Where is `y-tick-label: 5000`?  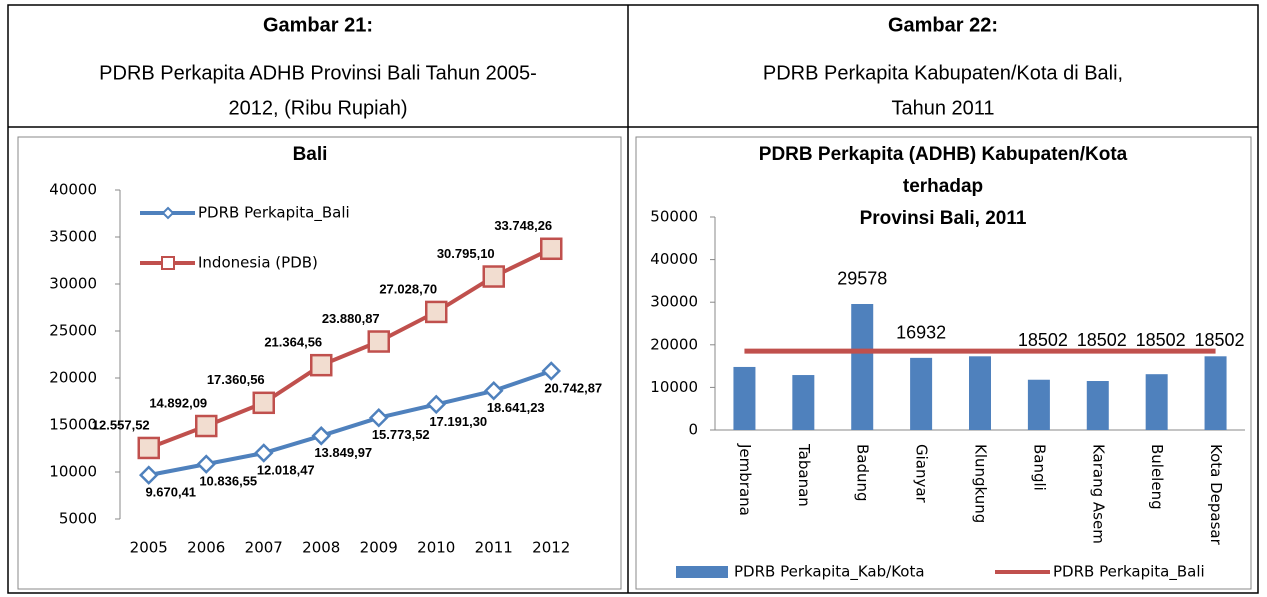 y-tick-label: 5000 is located at coordinates (78, 519).